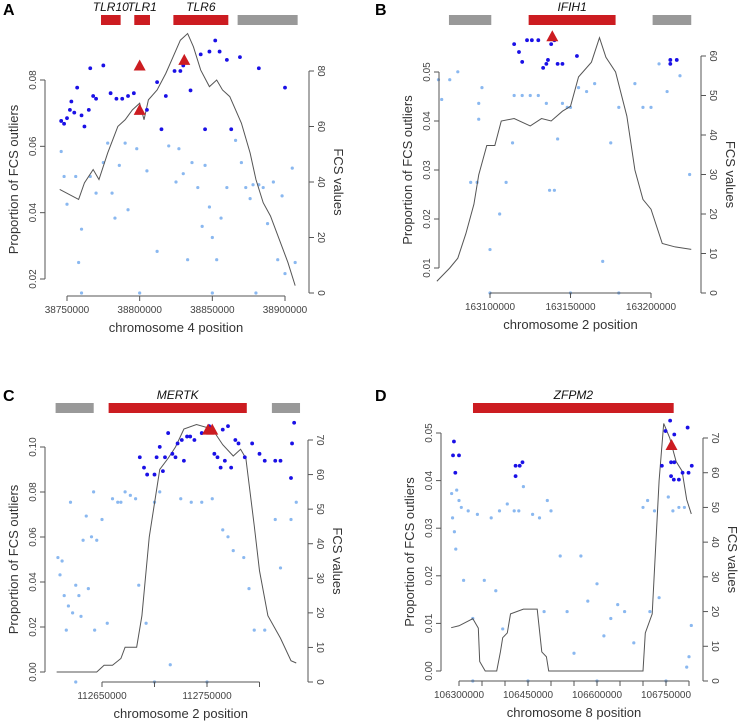  What do you see at coordinates (381, 396) in the screenshot?
I see `panel-letter: D` at bounding box center [381, 396].